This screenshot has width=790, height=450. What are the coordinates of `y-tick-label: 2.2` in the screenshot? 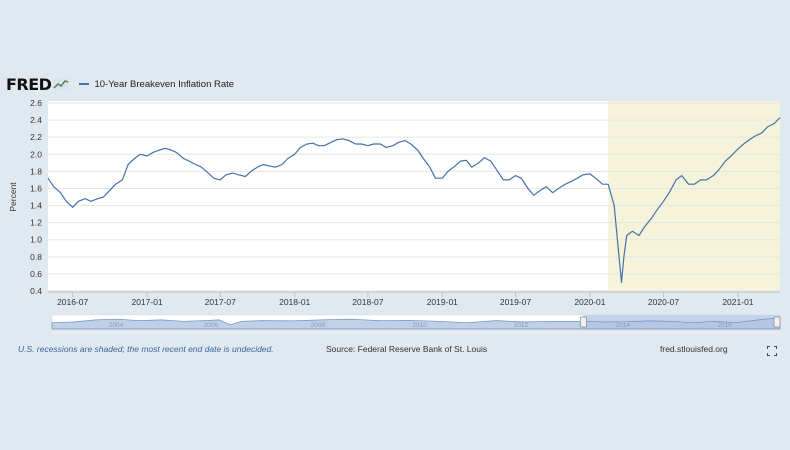 It's located at (36, 137).